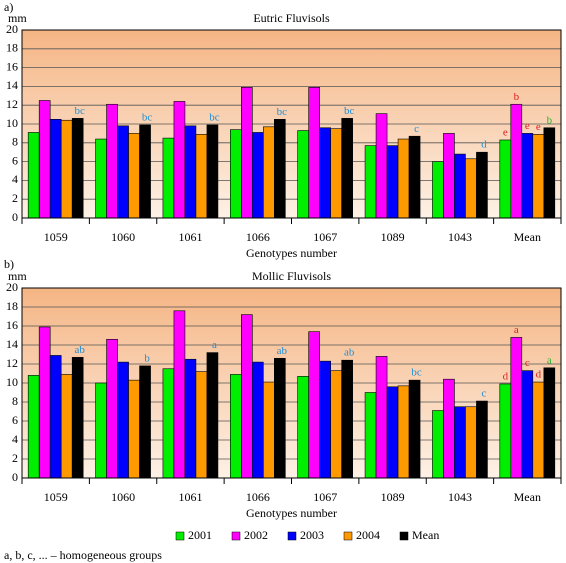 The height and width of the screenshot is (563, 566). Describe the element at coordinates (12, 363) in the screenshot. I see `y-tick-label: 12` at that location.